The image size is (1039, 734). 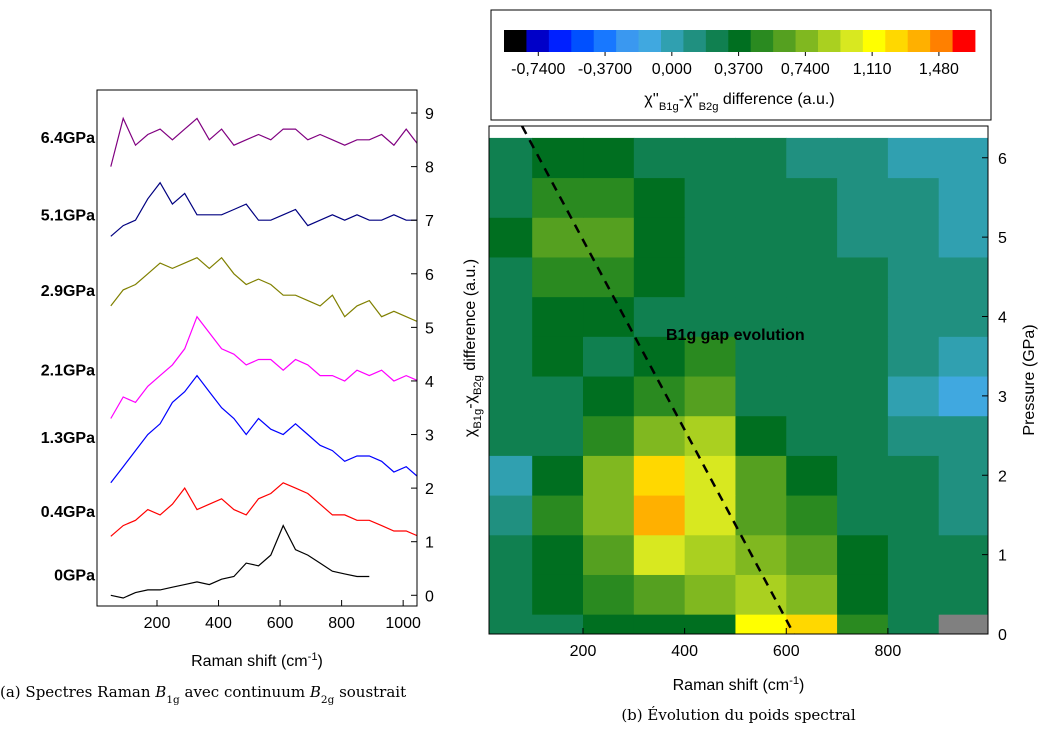 I want to click on colorbar-tick-label: -0,7400, so click(x=538, y=69).